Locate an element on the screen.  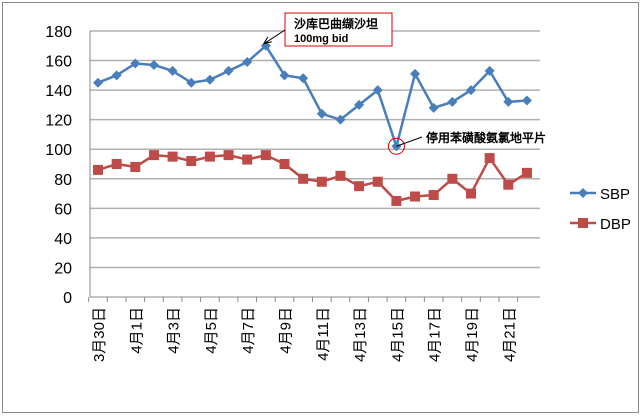
x-tick-label: 4月11日 is located at coordinates (323, 334).